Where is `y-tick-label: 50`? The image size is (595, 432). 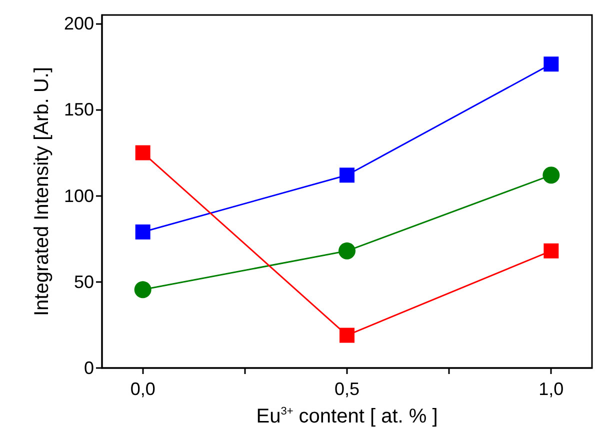
y-tick-label: 50 is located at coordinates (84, 282).